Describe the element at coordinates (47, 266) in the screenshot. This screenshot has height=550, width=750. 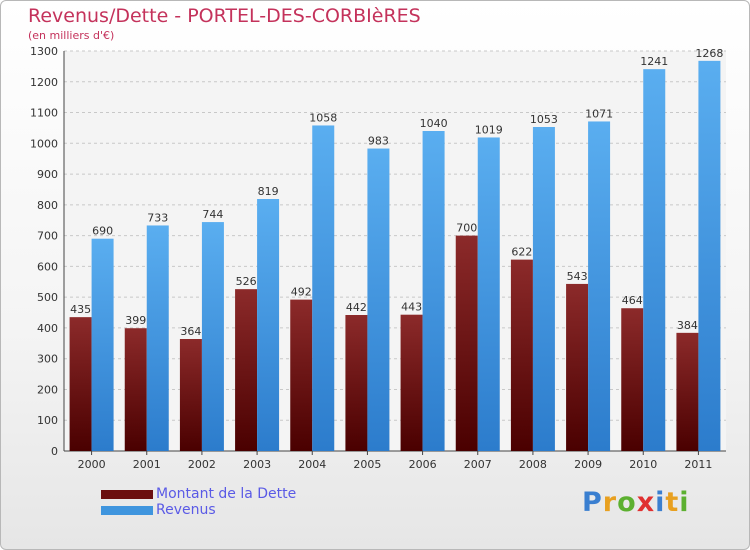
I see `y-tick-label: 600` at that location.